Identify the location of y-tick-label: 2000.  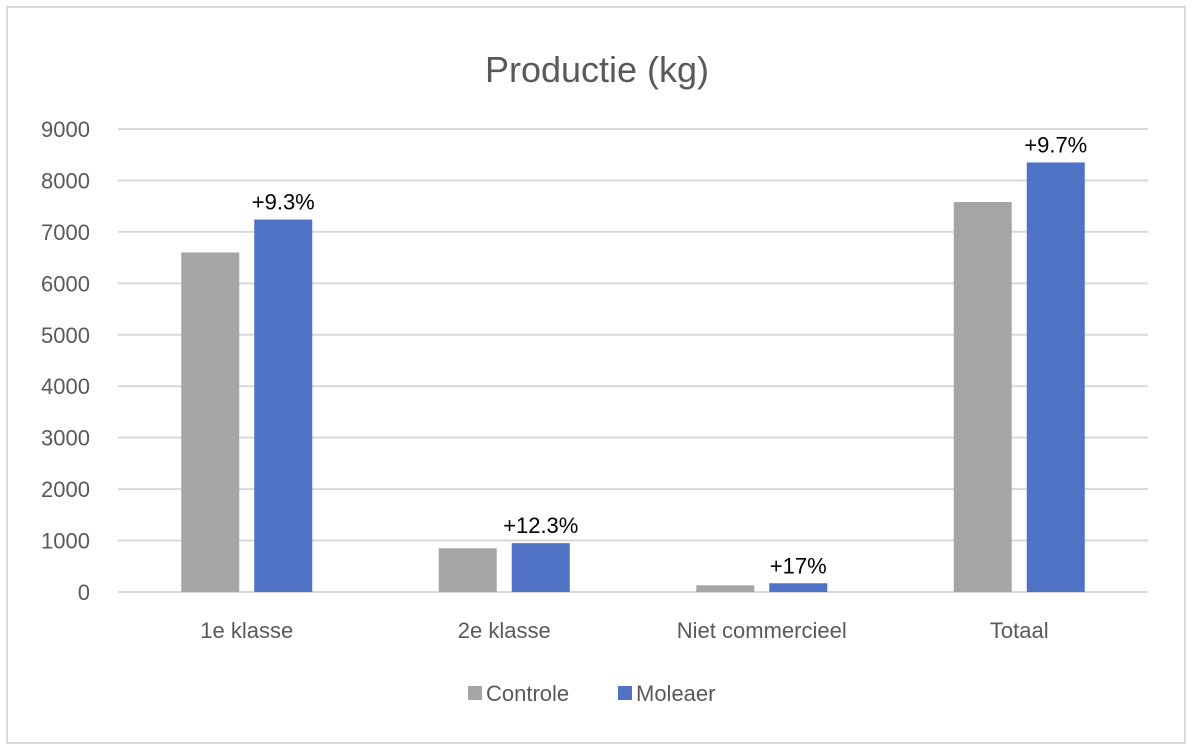
(65, 489).